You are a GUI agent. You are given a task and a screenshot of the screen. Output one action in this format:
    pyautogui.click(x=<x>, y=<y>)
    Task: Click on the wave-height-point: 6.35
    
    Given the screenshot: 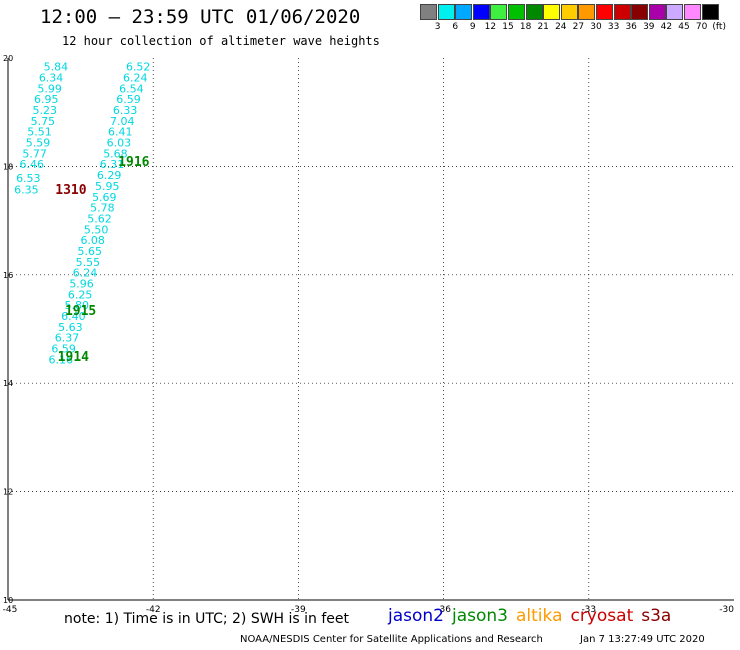 What is the action you would take?
    pyautogui.click(x=26, y=190)
    